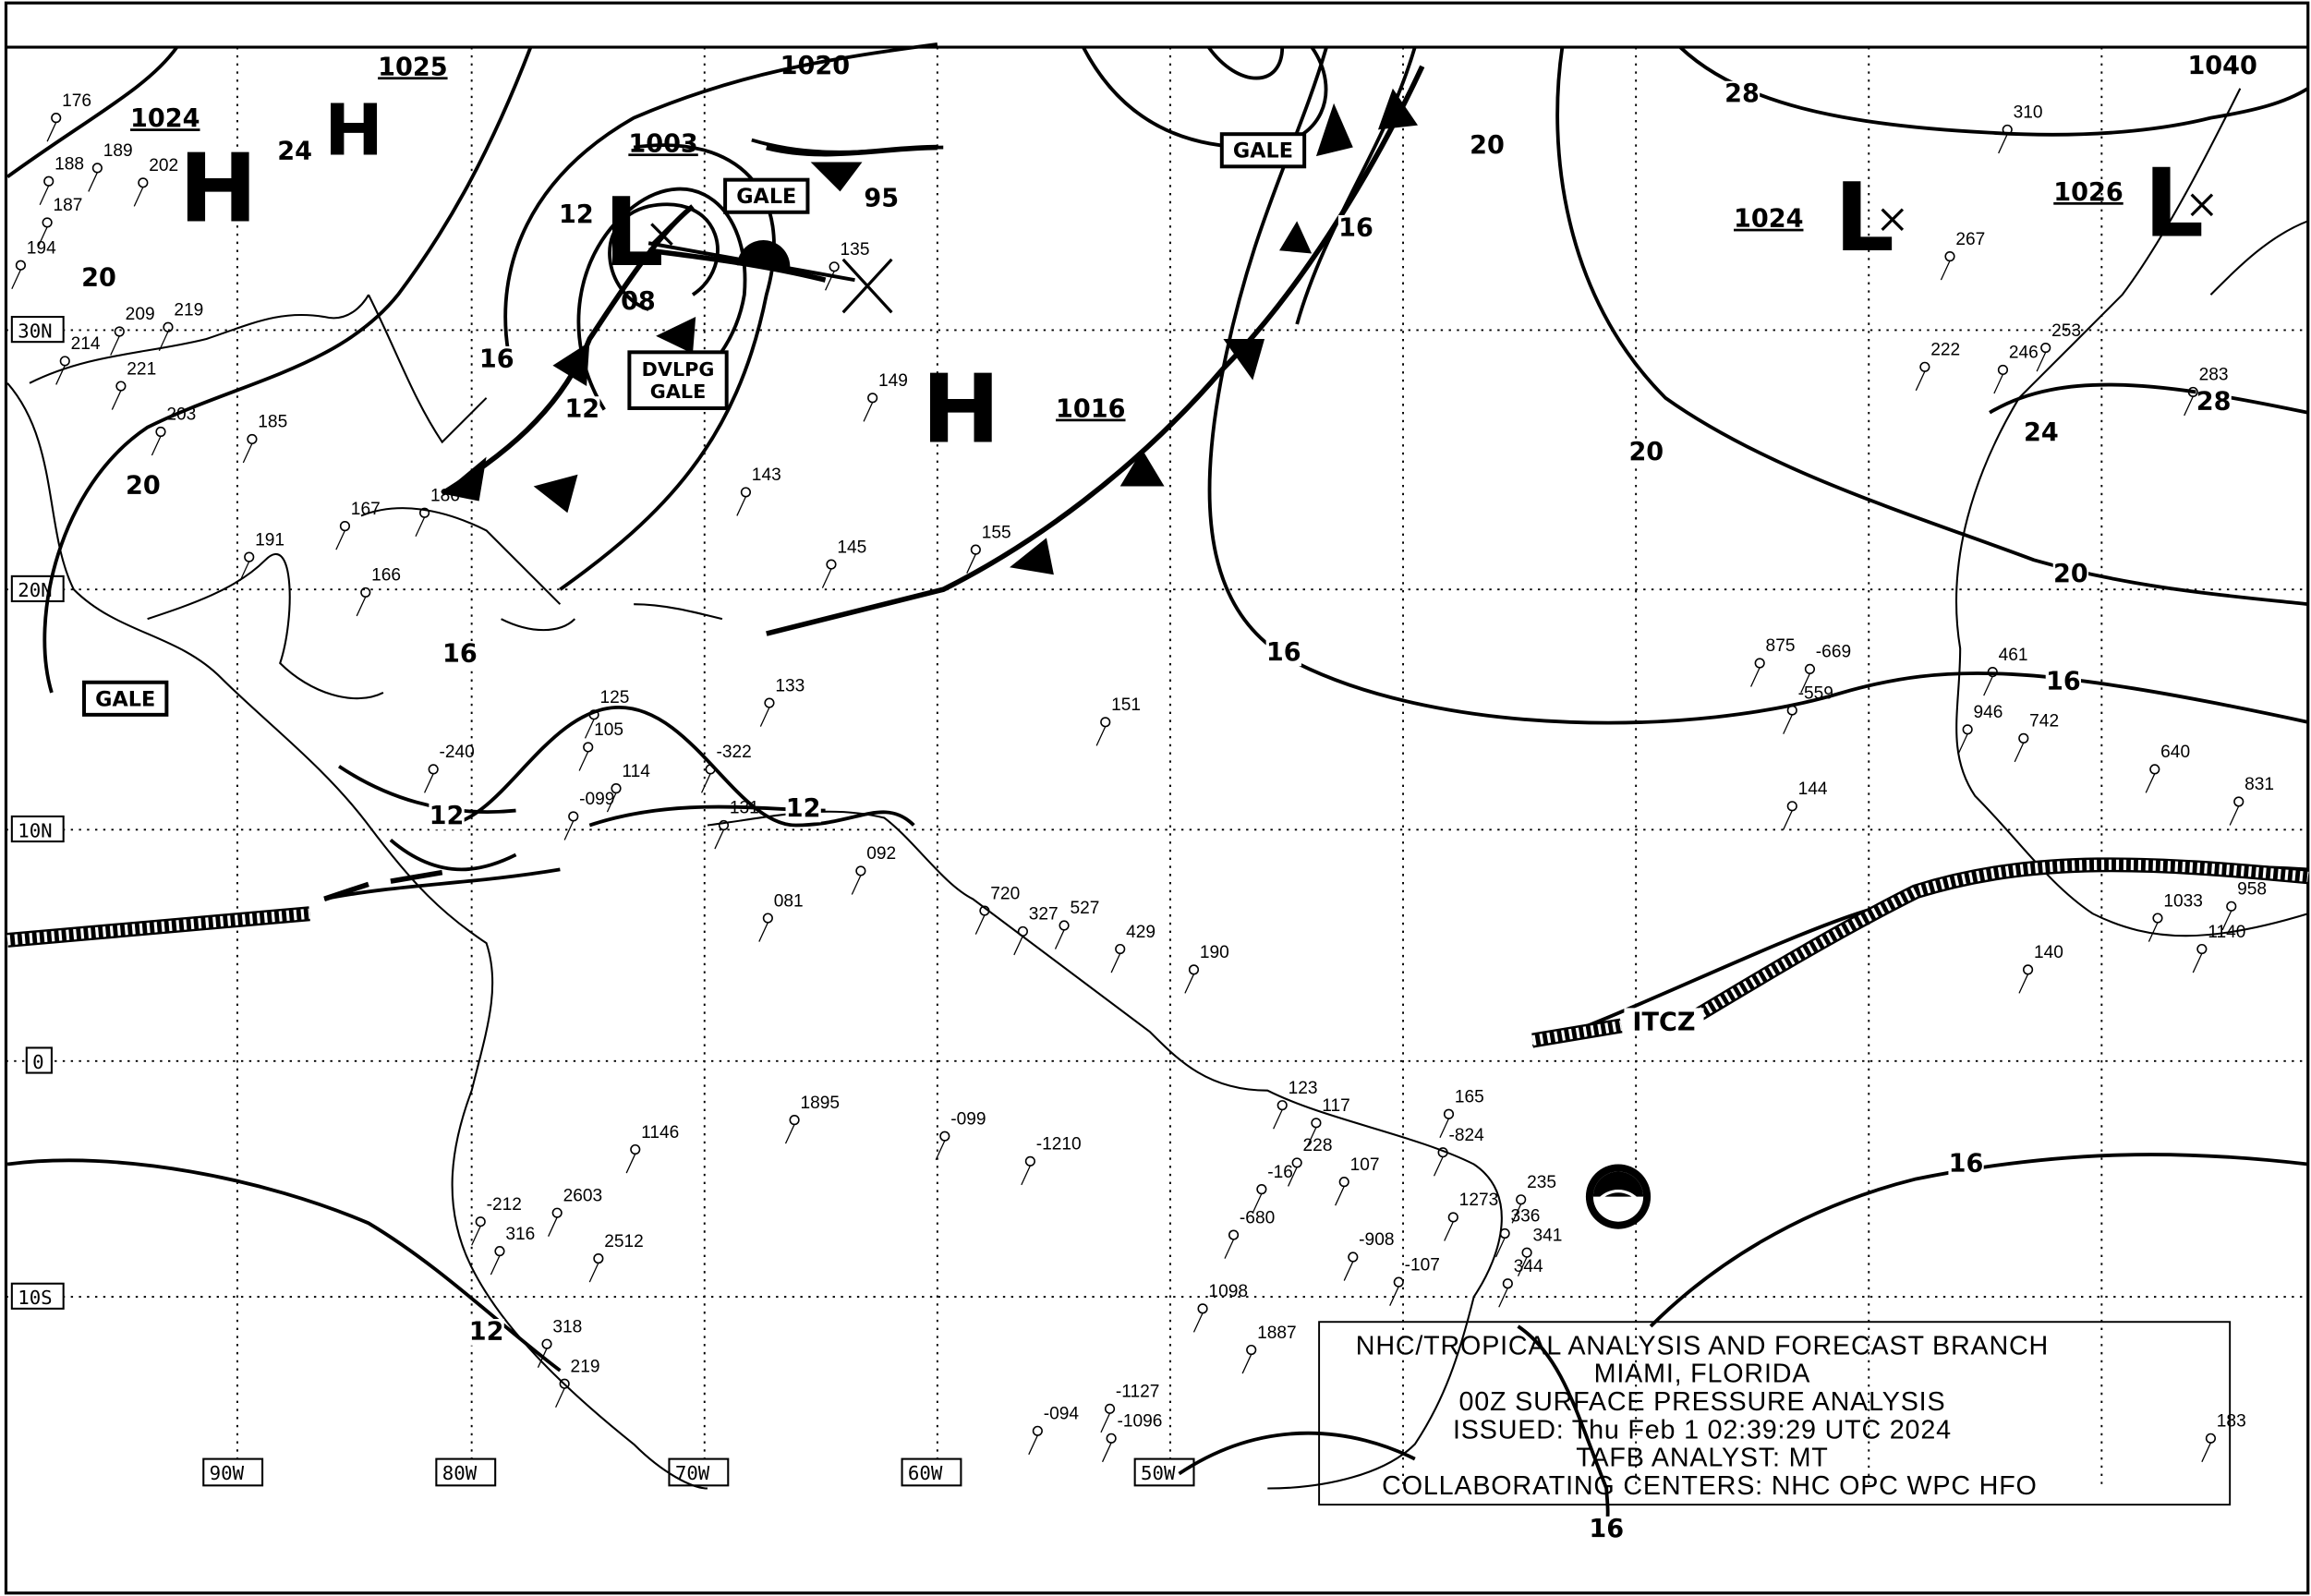 The height and width of the screenshot is (1596, 2311). I want to click on station-plot: -1096, so click(1131, 1437).